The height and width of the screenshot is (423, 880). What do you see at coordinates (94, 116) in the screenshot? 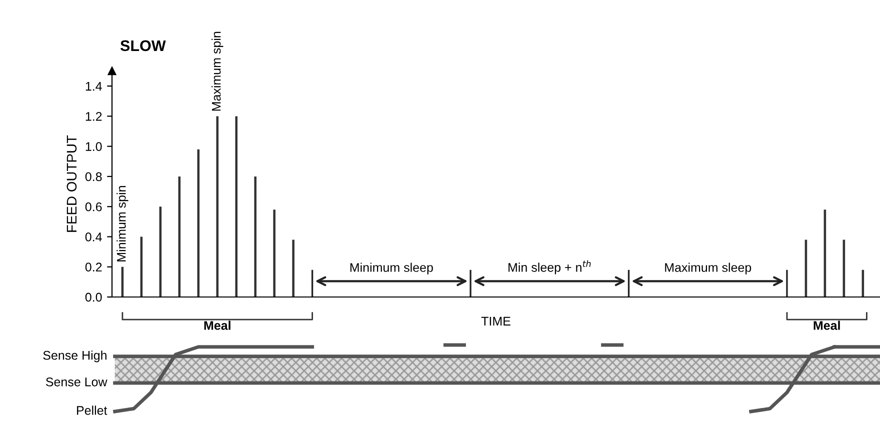
I see `y-tick-label: 1.2` at bounding box center [94, 116].